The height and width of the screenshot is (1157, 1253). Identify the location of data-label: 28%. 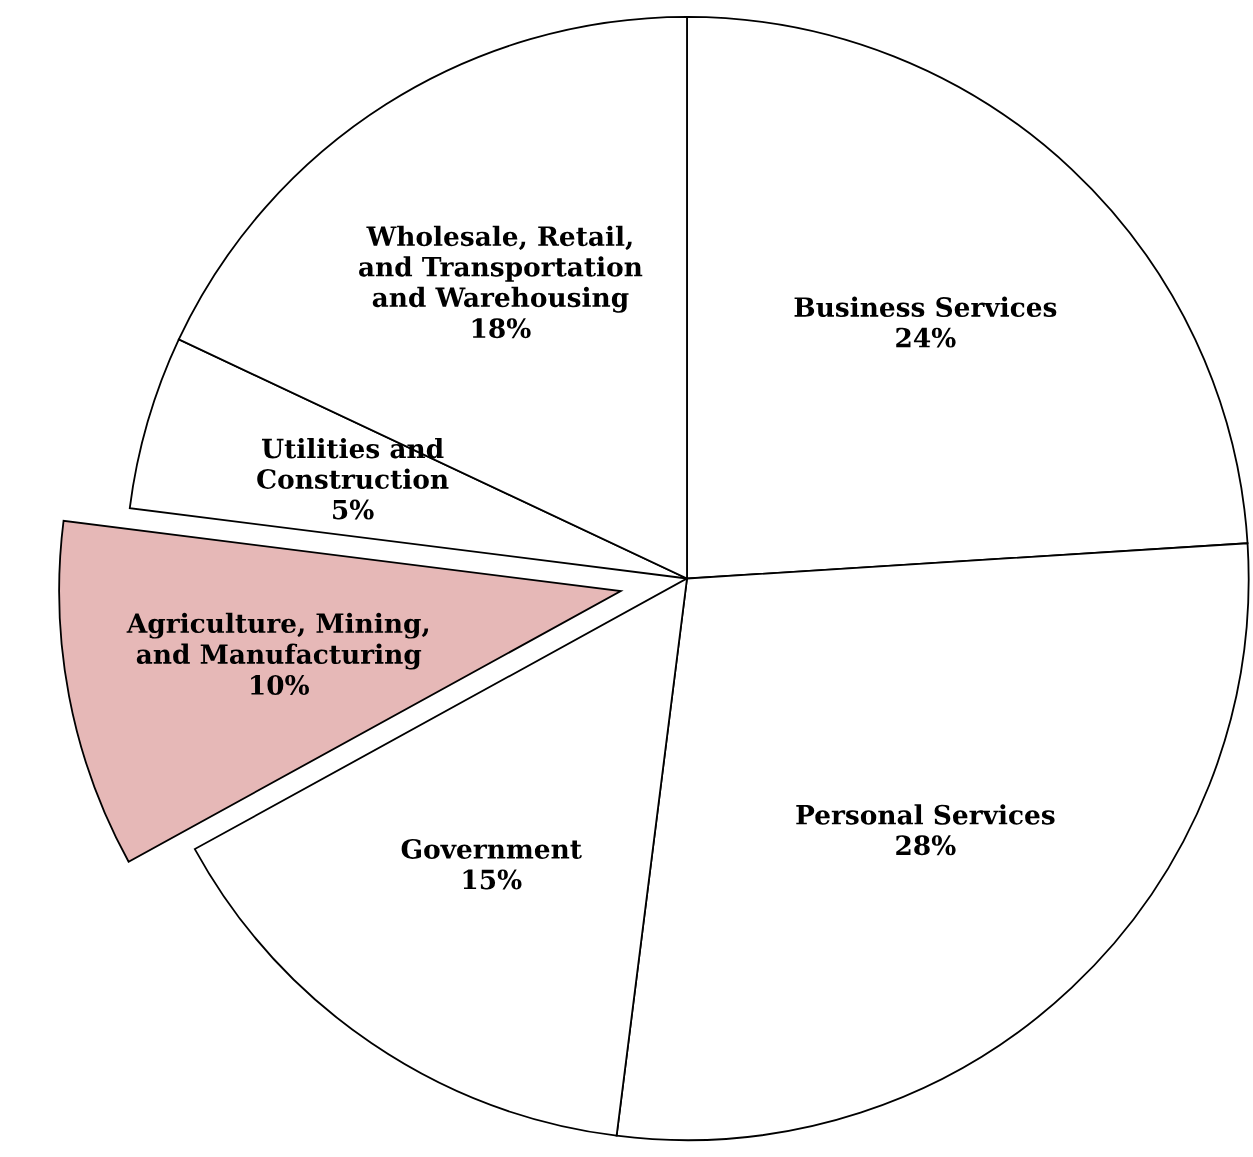
(926, 845).